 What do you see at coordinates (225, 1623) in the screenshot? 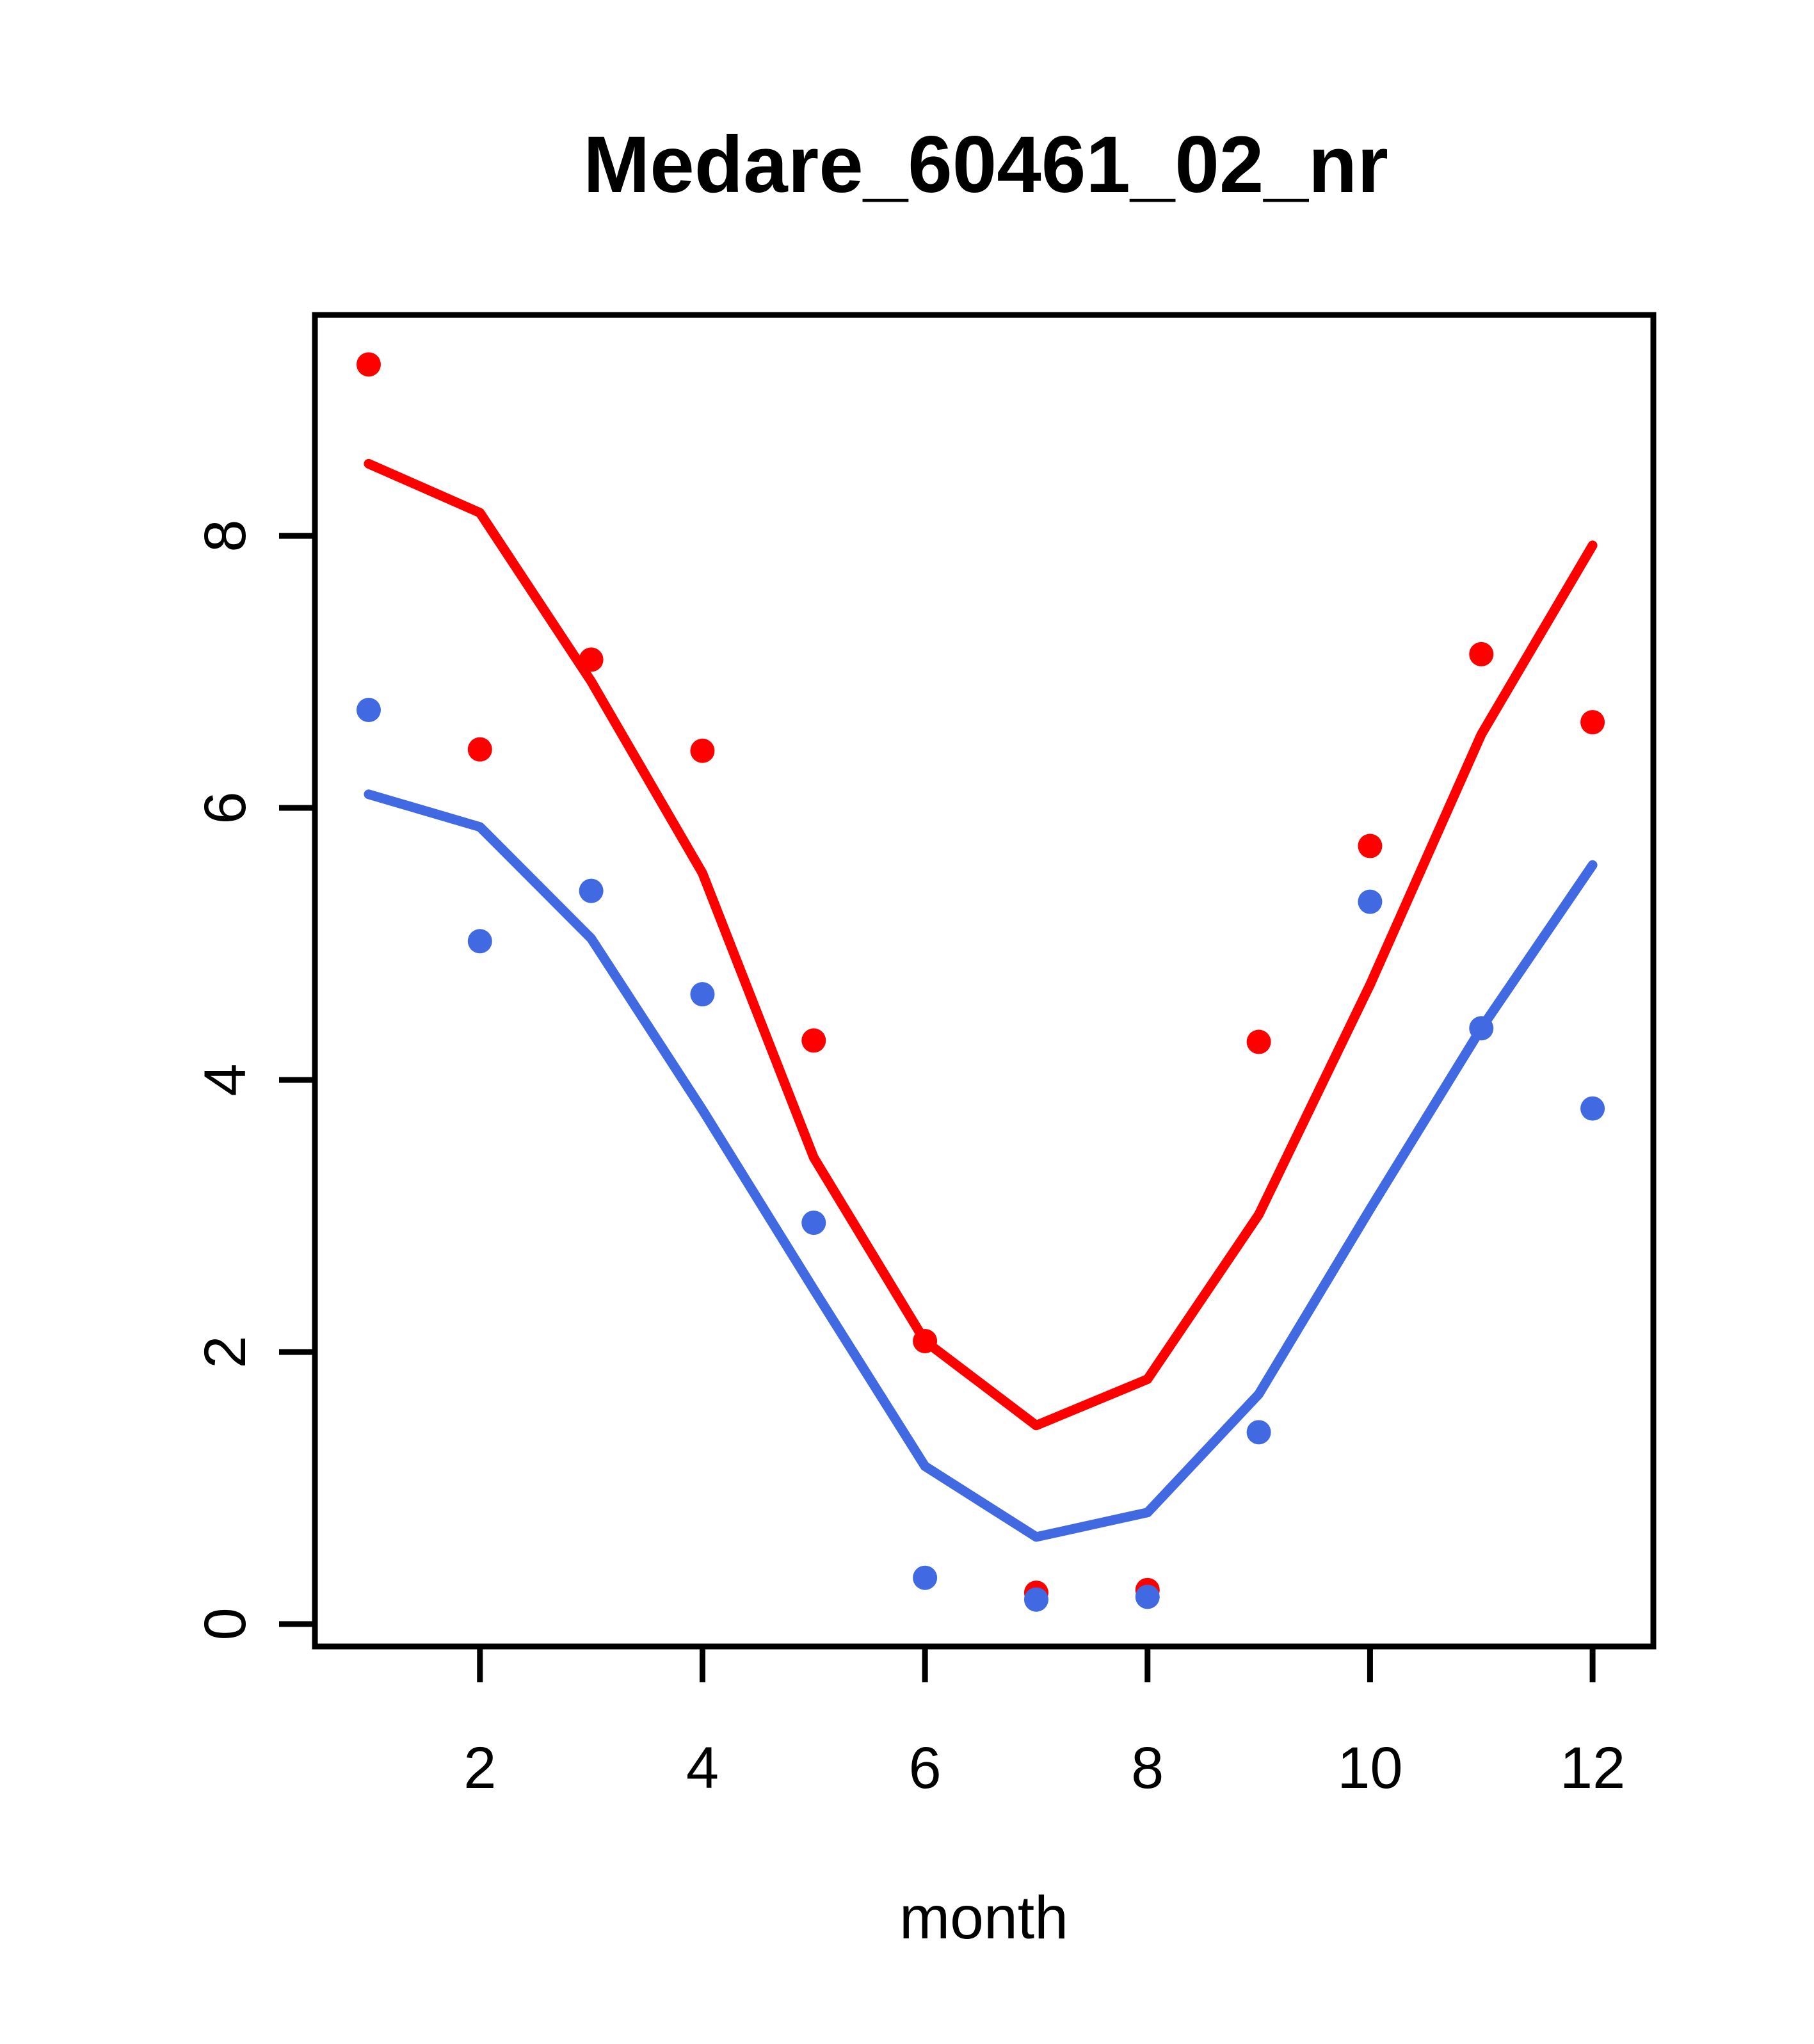
I see `y-tick-label: 0` at bounding box center [225, 1623].